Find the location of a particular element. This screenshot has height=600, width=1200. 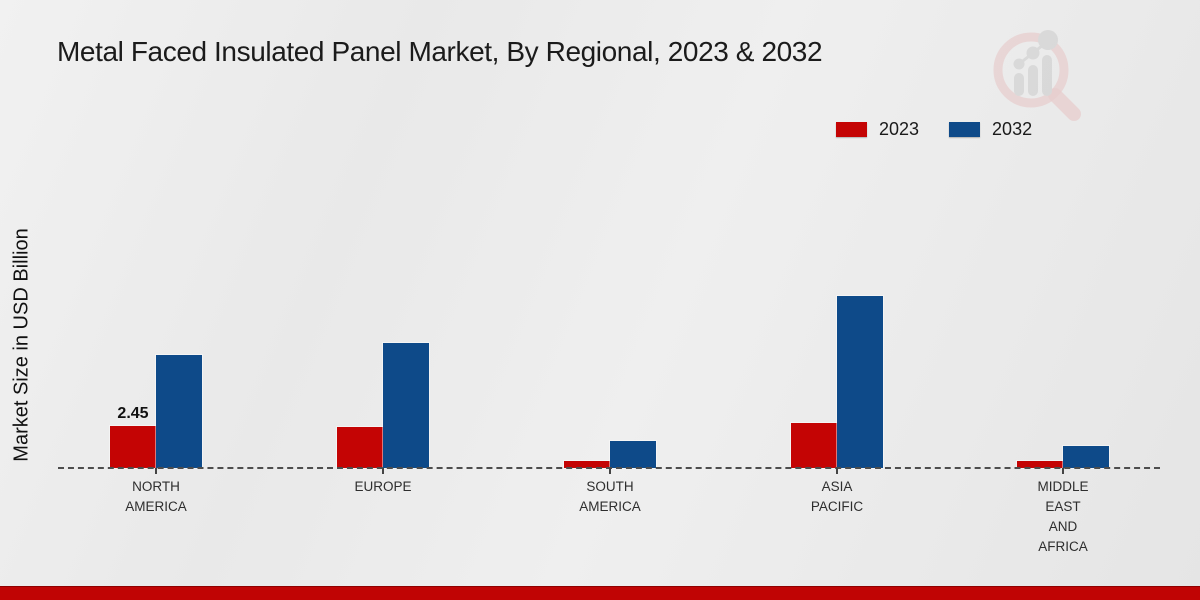

axis-tick-south-america is located at coordinates (610, 471).